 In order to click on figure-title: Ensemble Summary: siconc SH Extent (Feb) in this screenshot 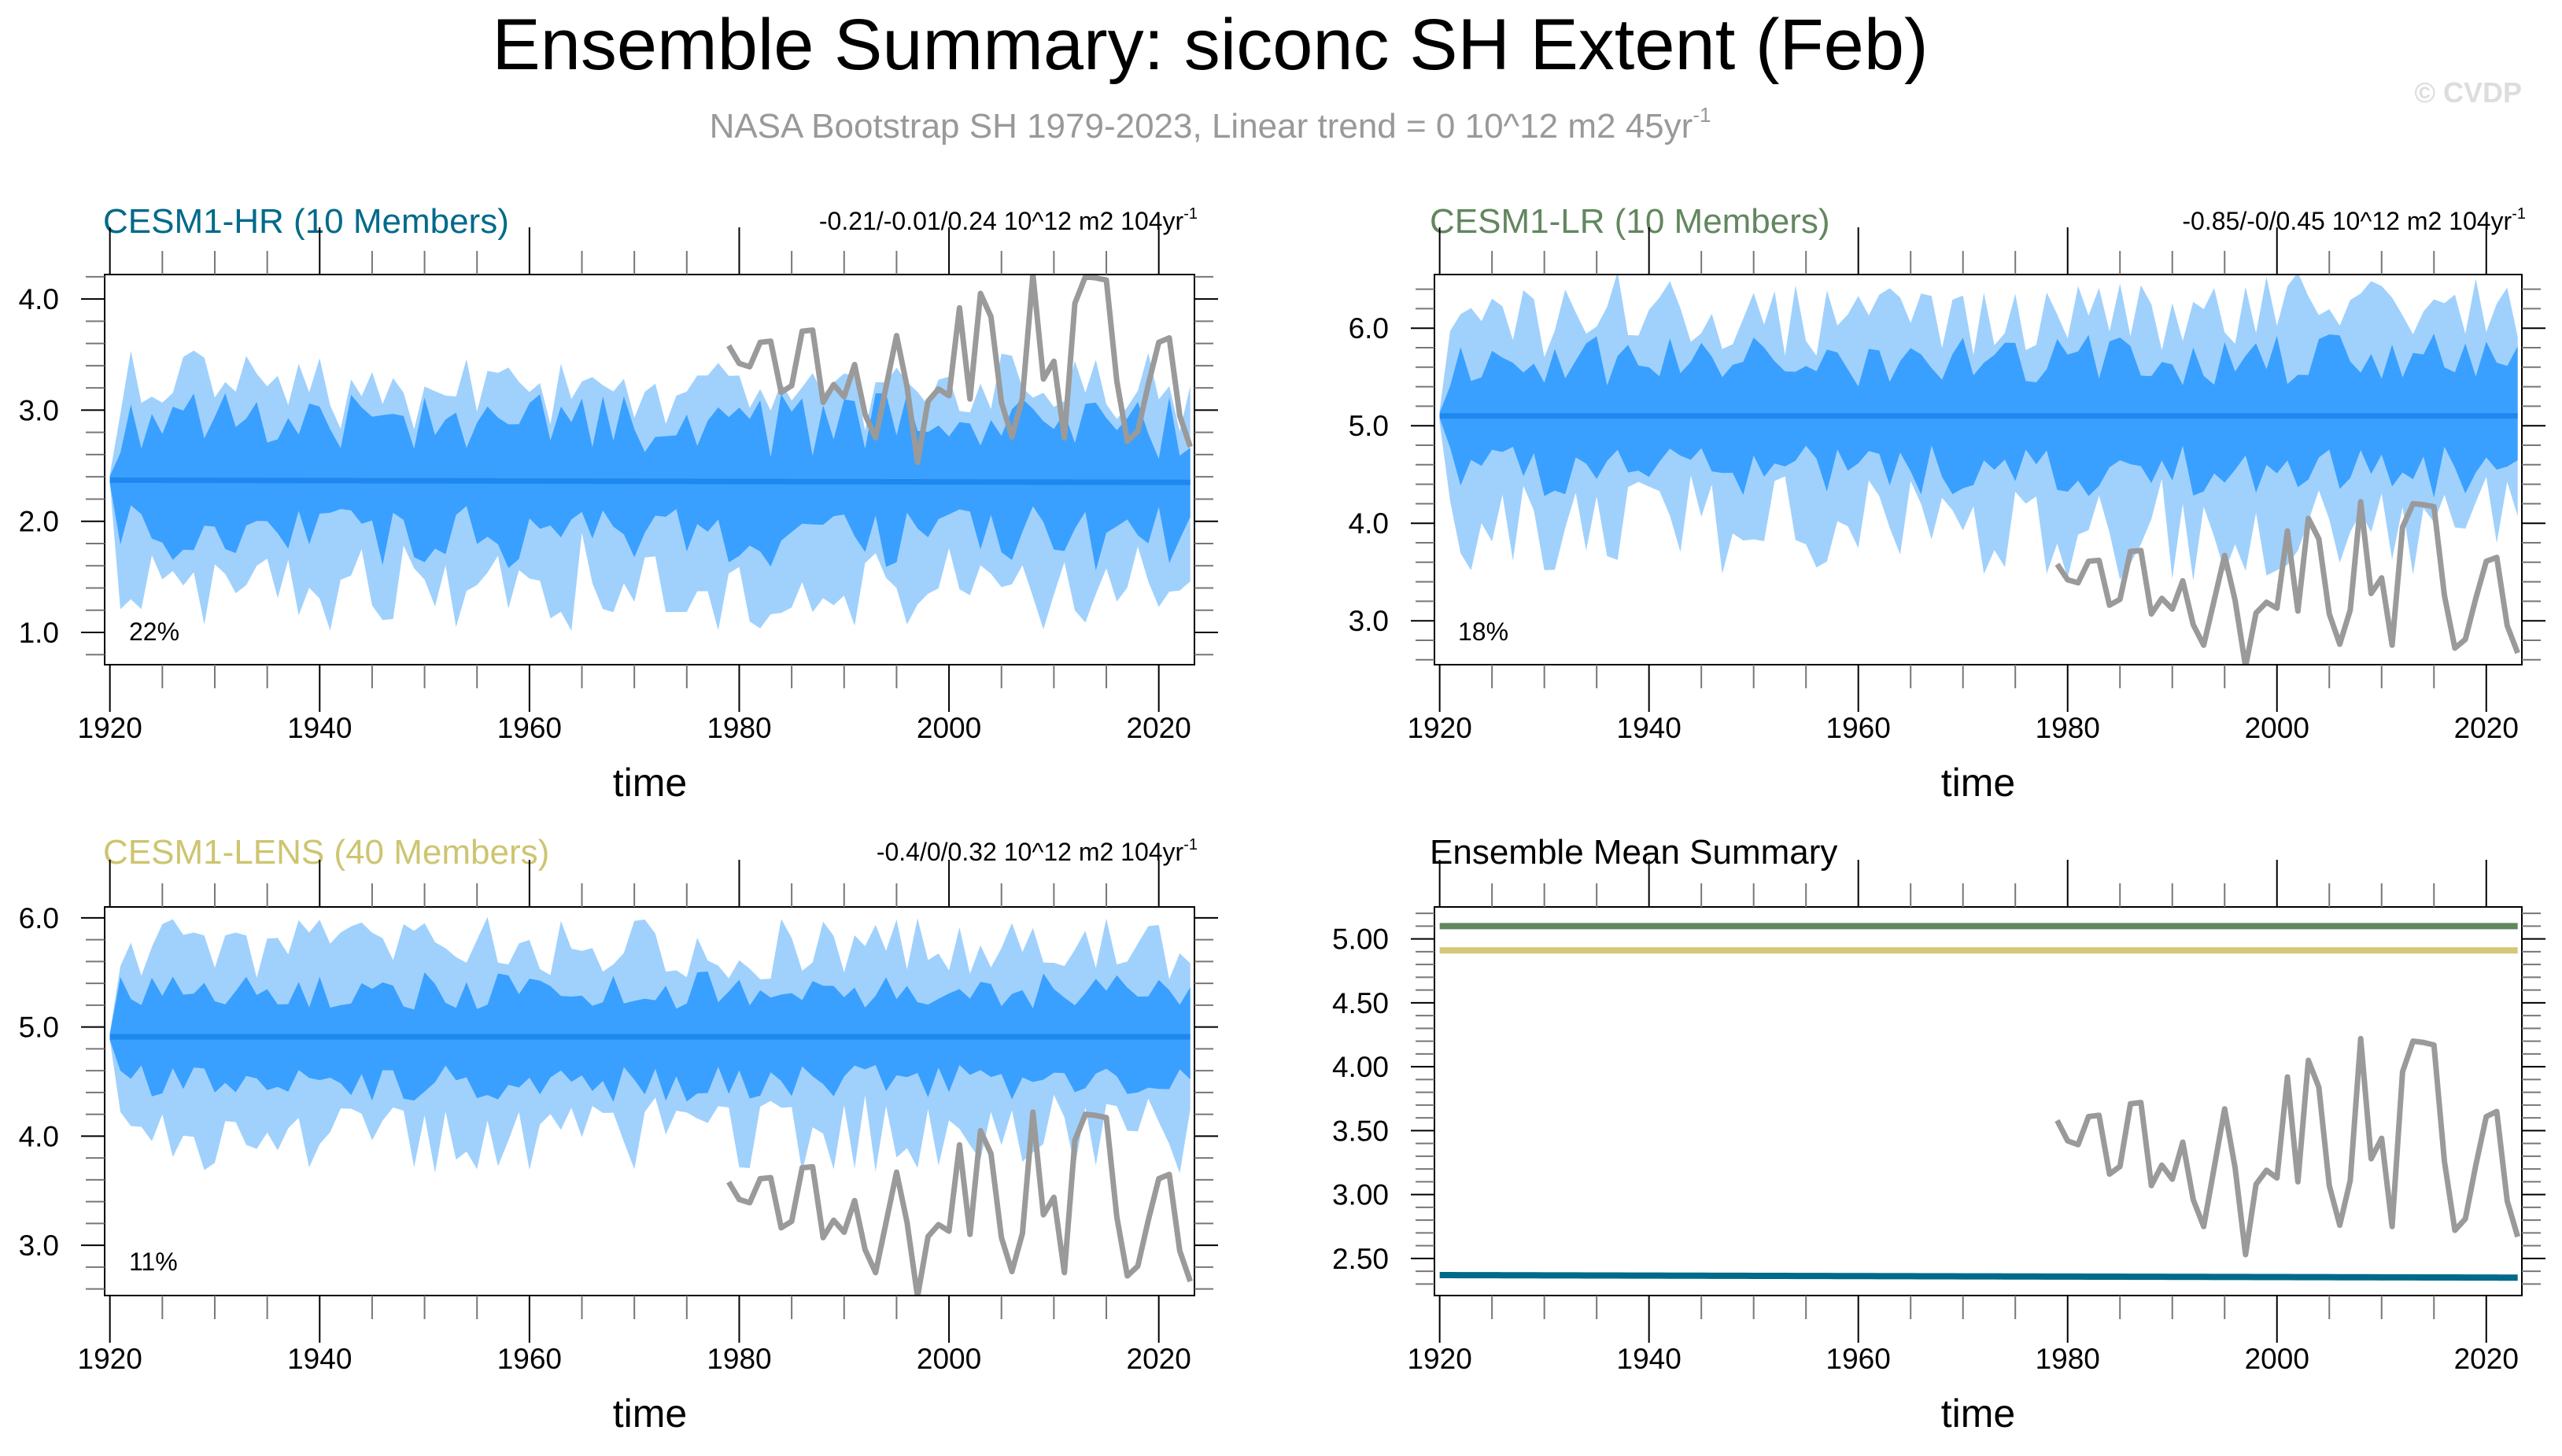, I will do `click(1210, 45)`.